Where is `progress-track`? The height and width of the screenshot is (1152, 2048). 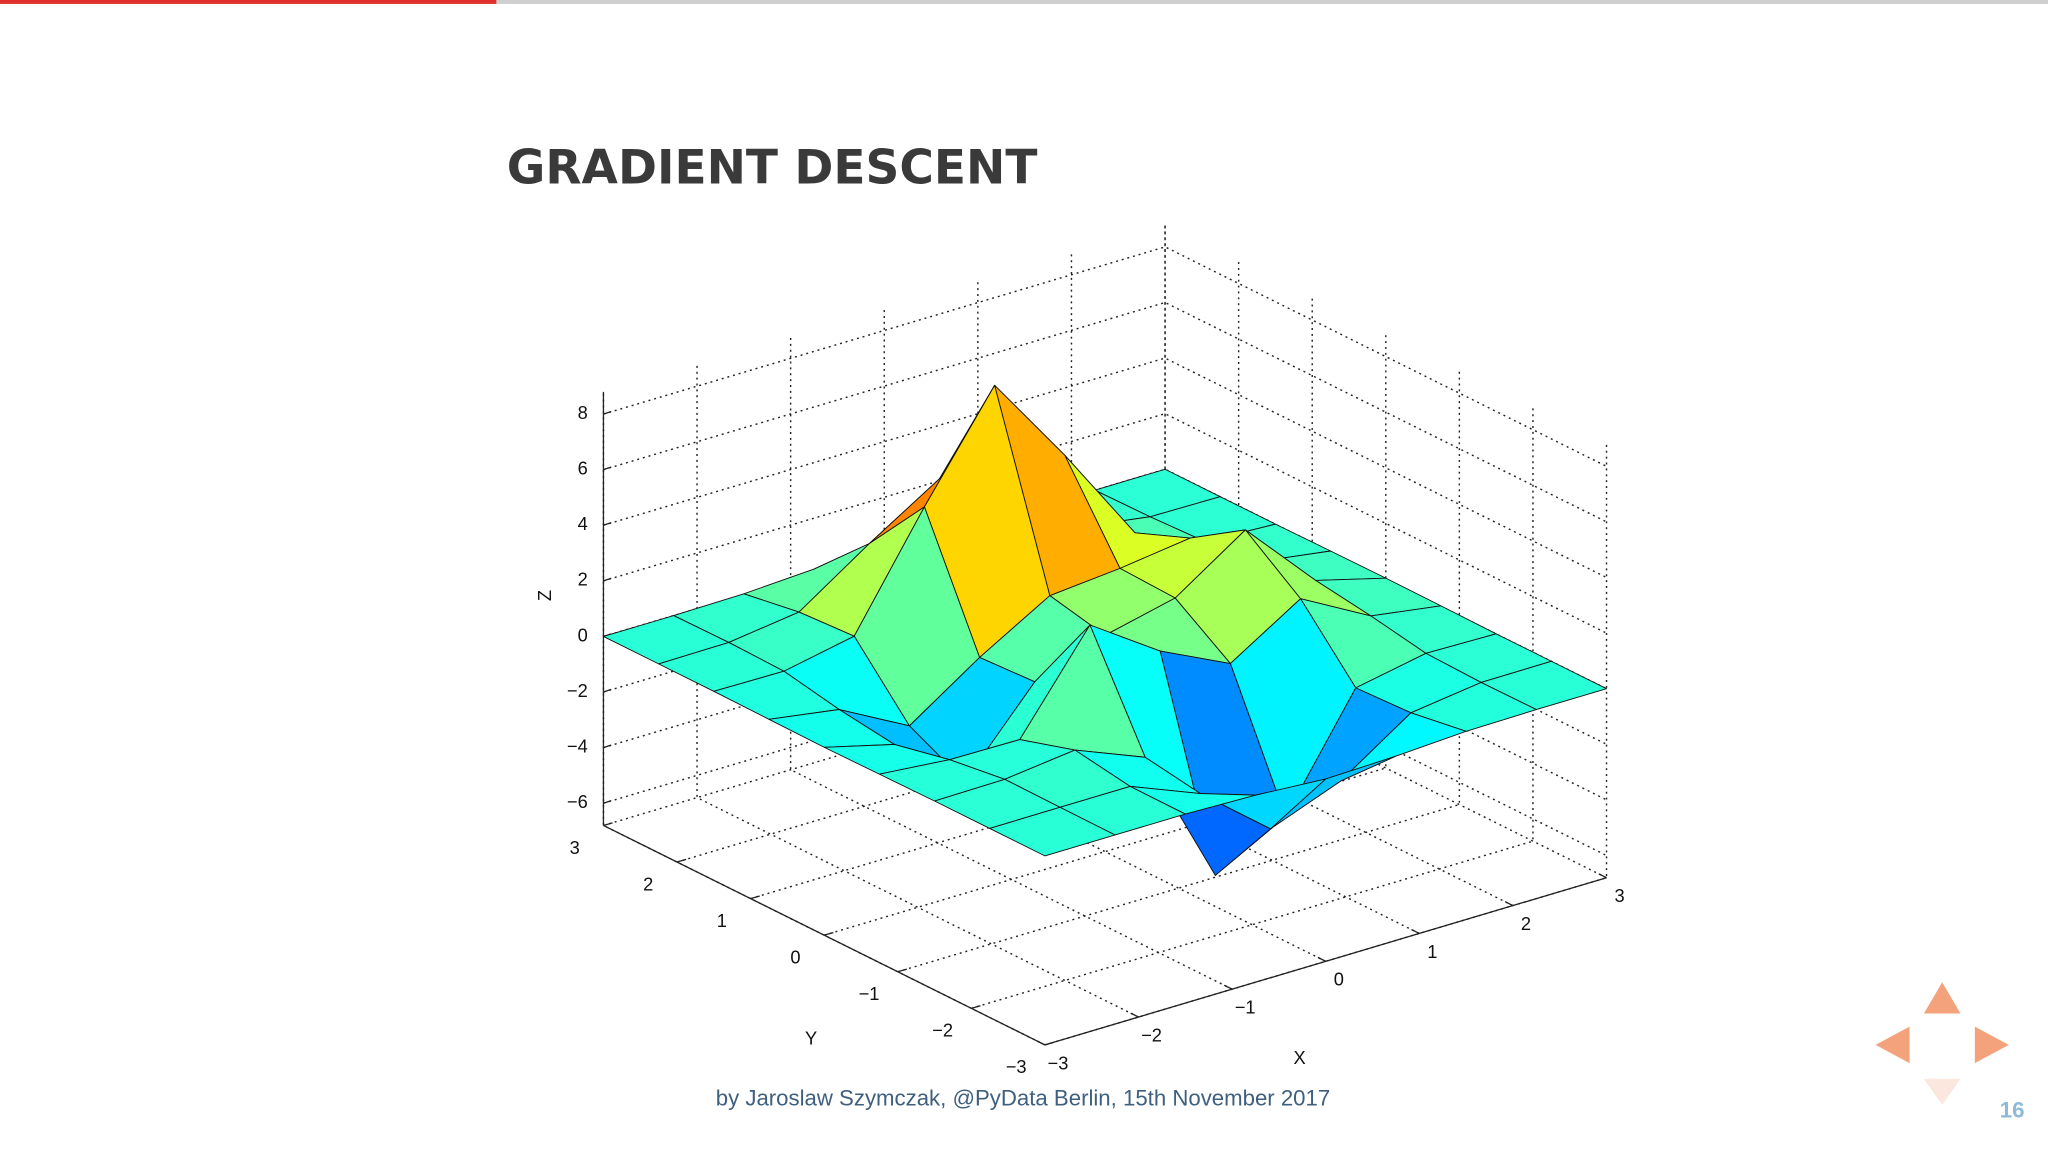 progress-track is located at coordinates (1024, 2).